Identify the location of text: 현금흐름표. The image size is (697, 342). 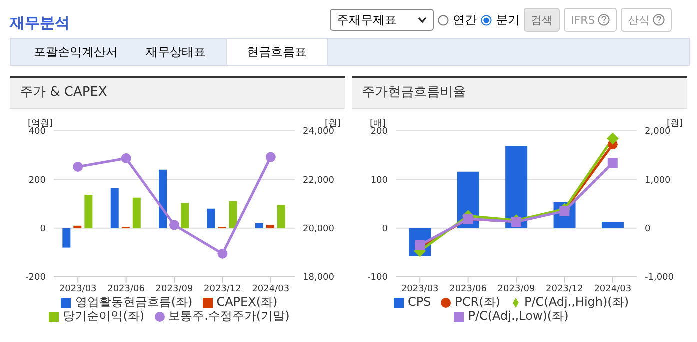
(277, 52).